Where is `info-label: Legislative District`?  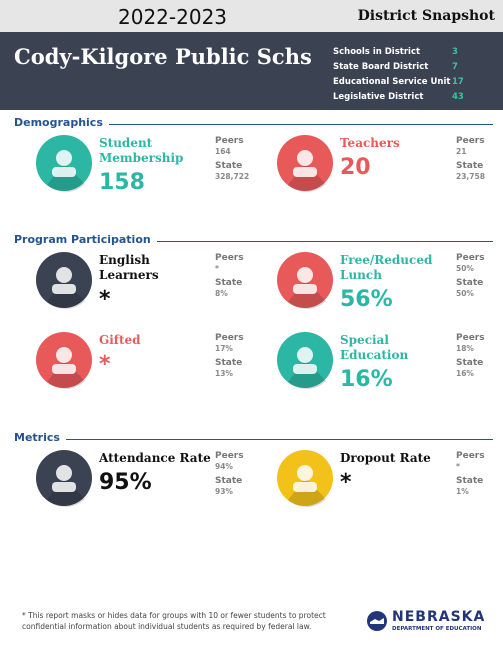 info-label: Legislative District is located at coordinates (378, 97).